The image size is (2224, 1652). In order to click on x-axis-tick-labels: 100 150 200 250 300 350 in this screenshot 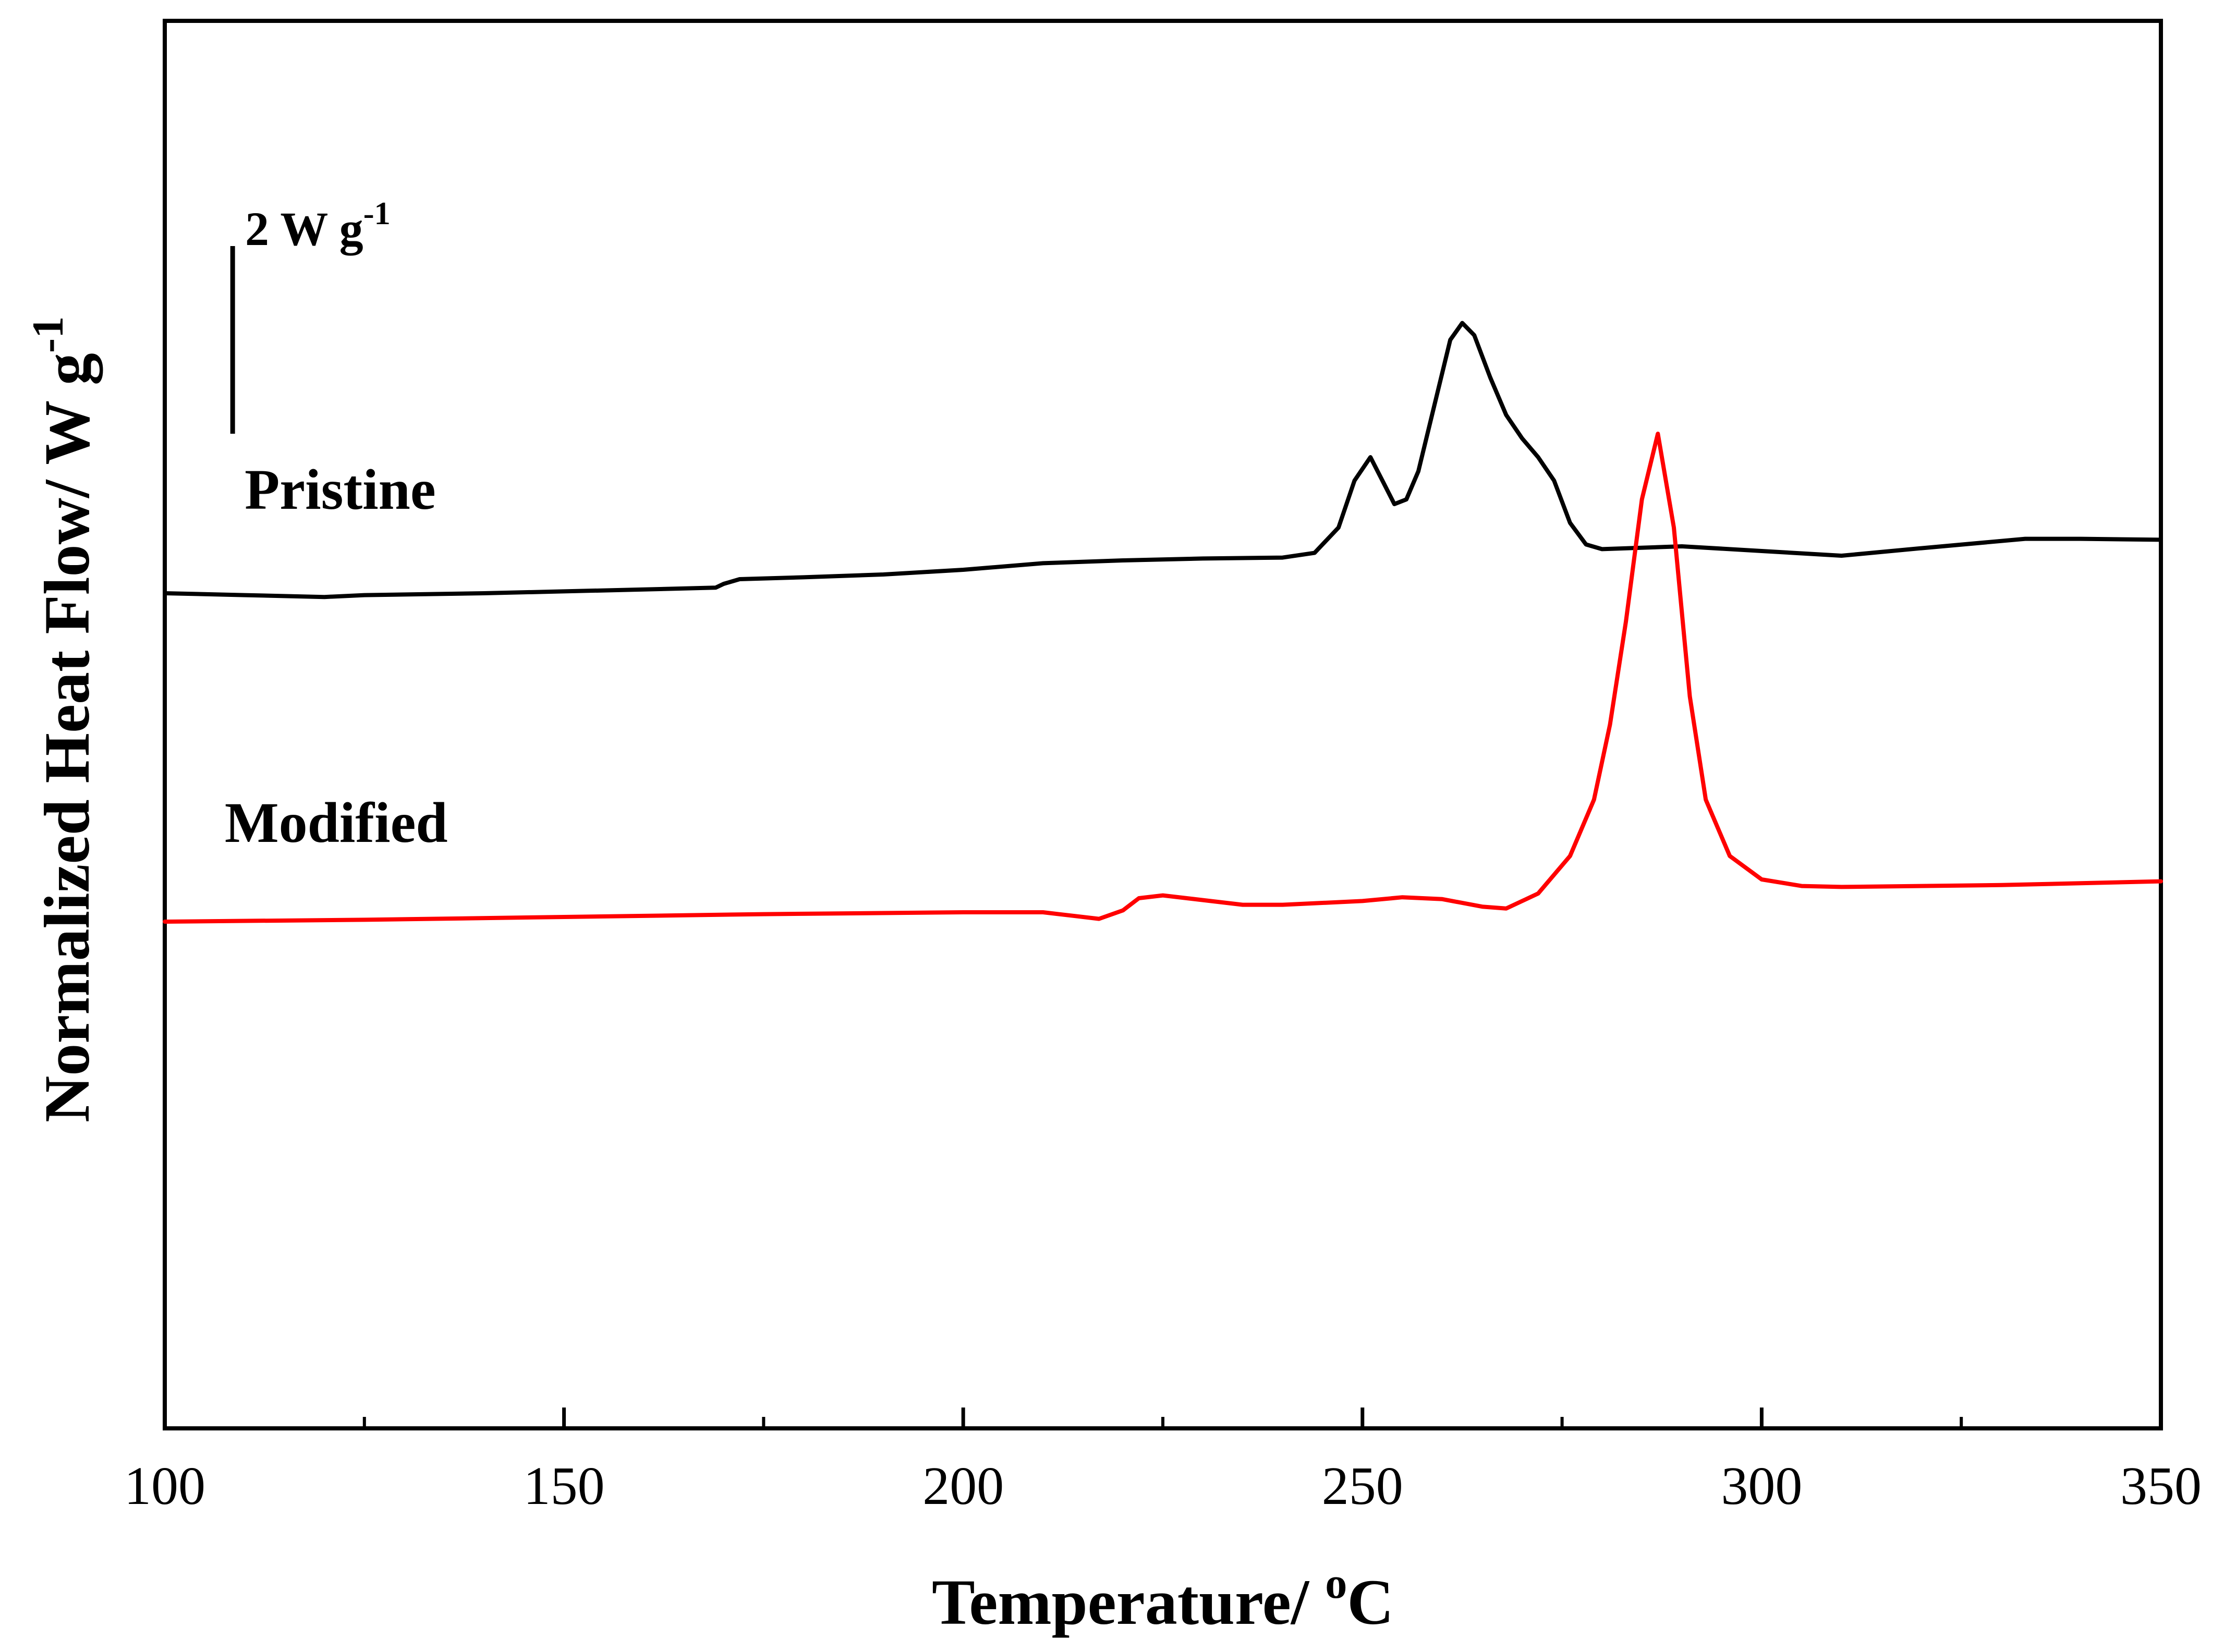, I will do `click(1163, 1486)`.